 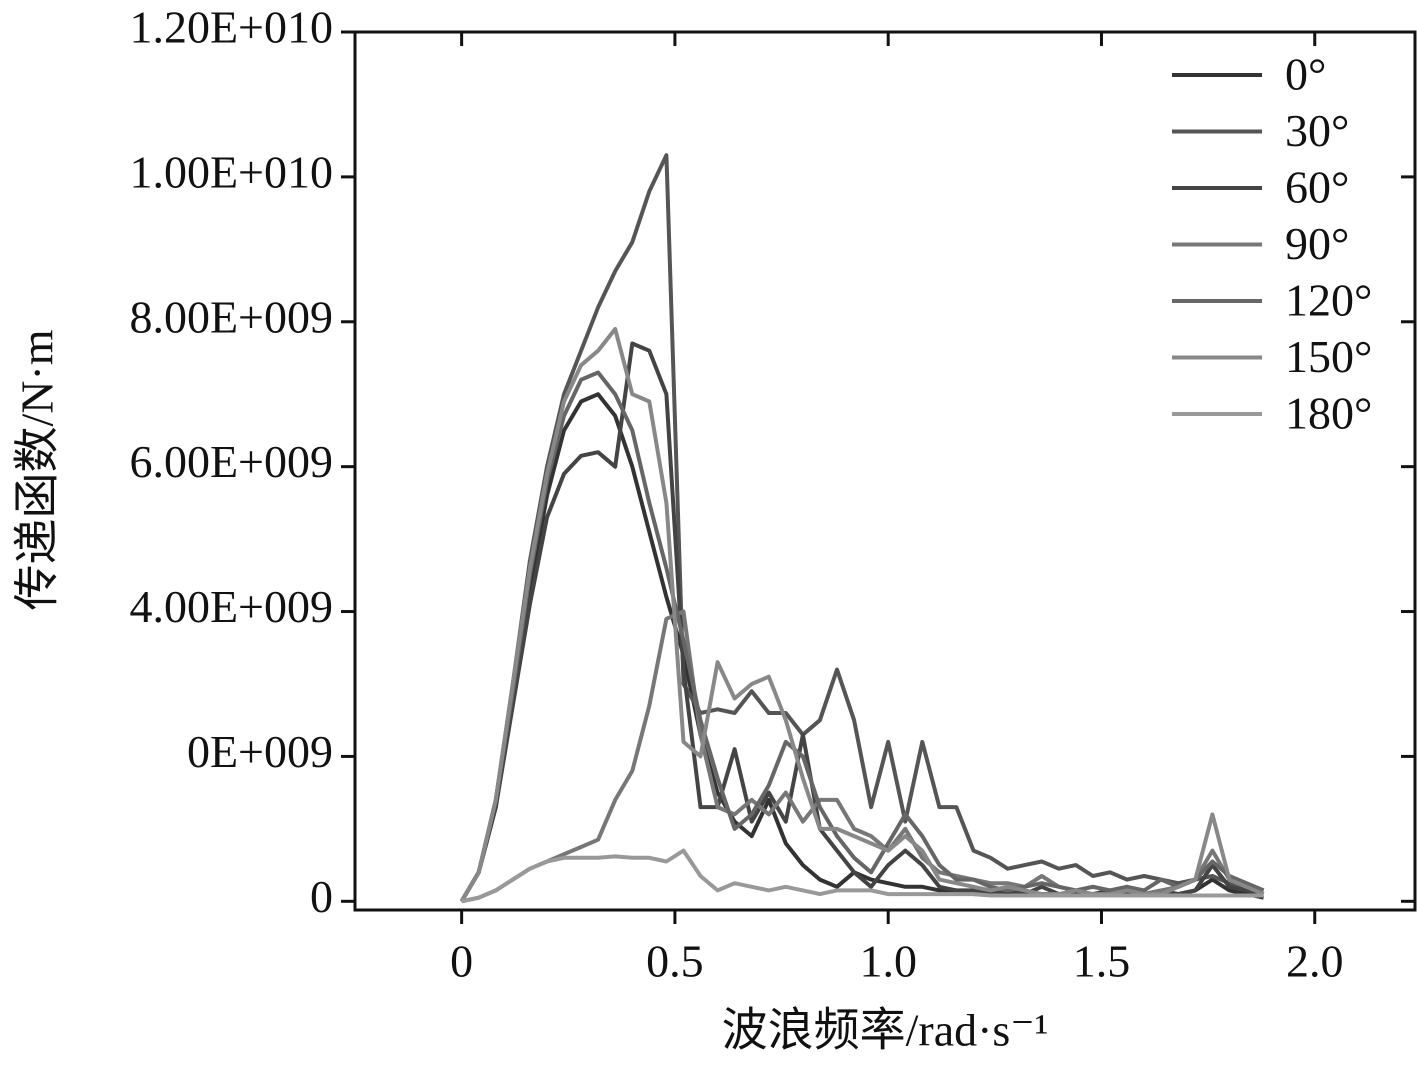 What do you see at coordinates (461, 961) in the screenshot?
I see `x-tick-label: 0` at bounding box center [461, 961].